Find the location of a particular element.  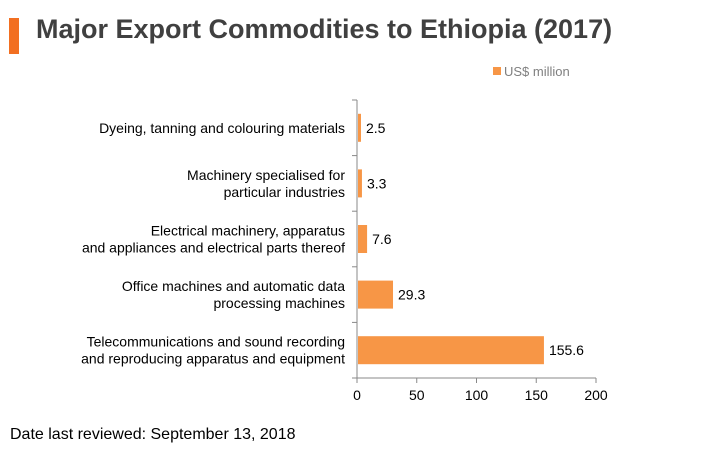

category-label: particular industries is located at coordinates (284, 192).